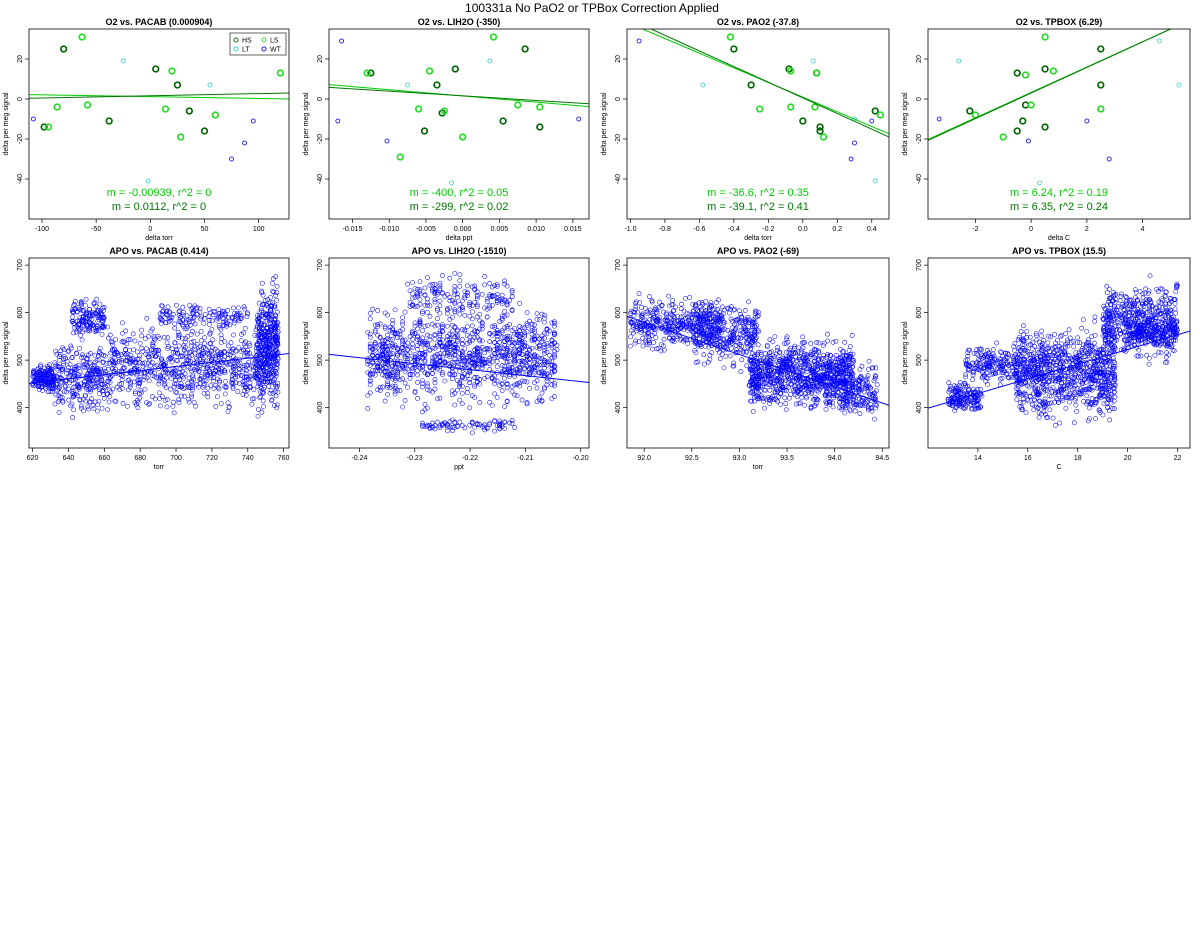 This screenshot has height=950, width=1200. Describe the element at coordinates (1069, 112) in the screenshot. I see `series-lt` at that location.